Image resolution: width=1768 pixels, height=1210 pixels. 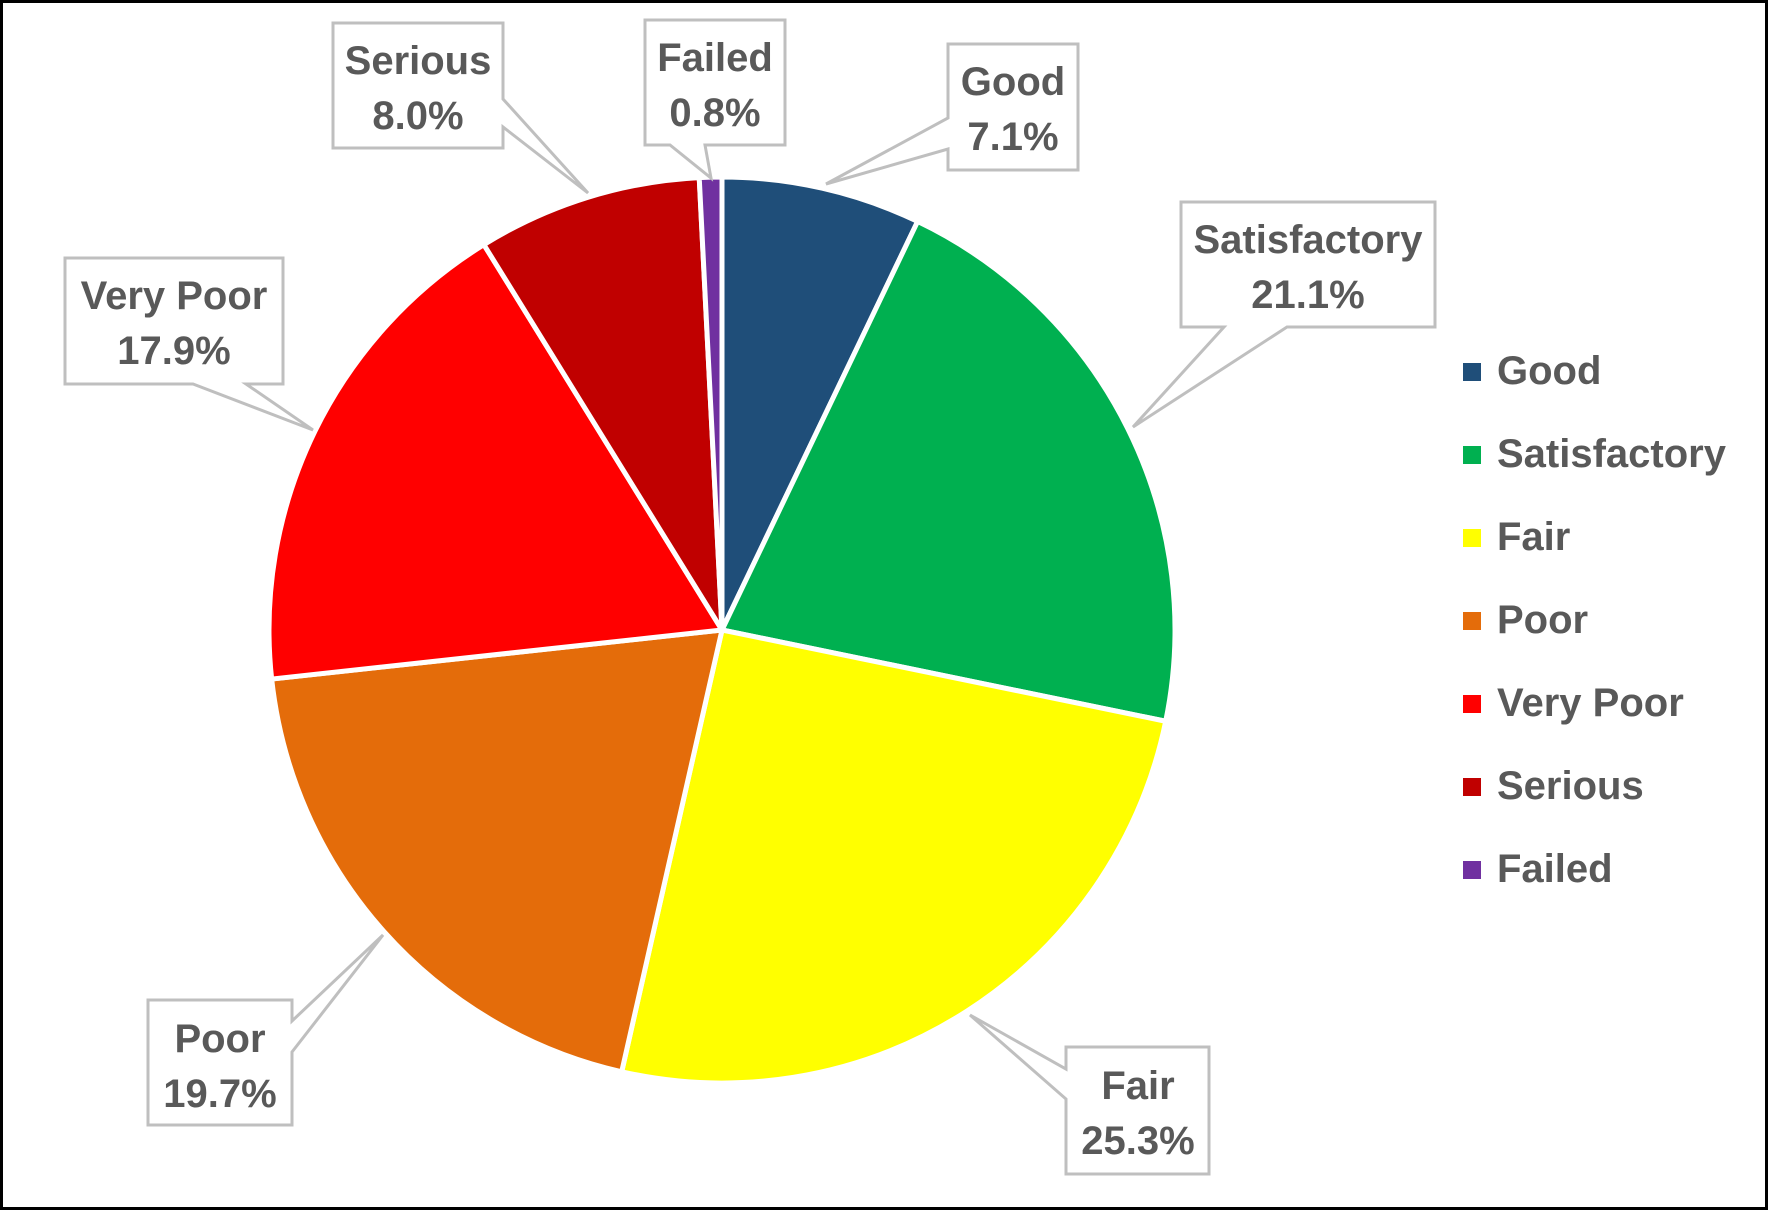 What do you see at coordinates (603, 404) in the screenshot?
I see `pie-slice-serious` at bounding box center [603, 404].